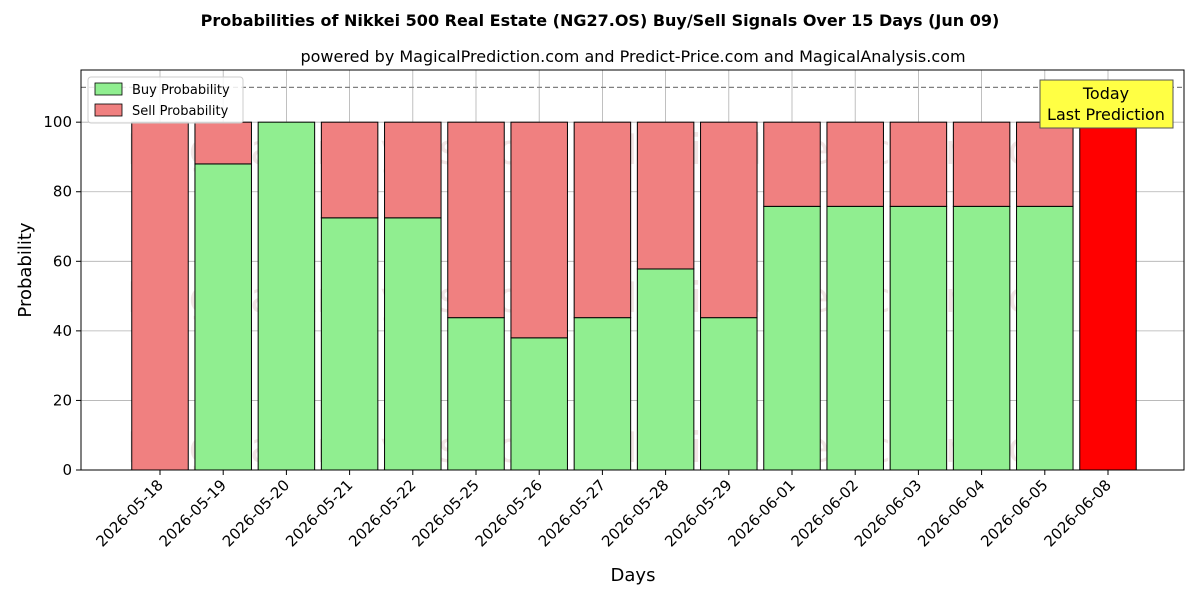  What do you see at coordinates (1077, 513) in the screenshot?
I see `x-tick-label: 2026-06-08` at bounding box center [1077, 513].